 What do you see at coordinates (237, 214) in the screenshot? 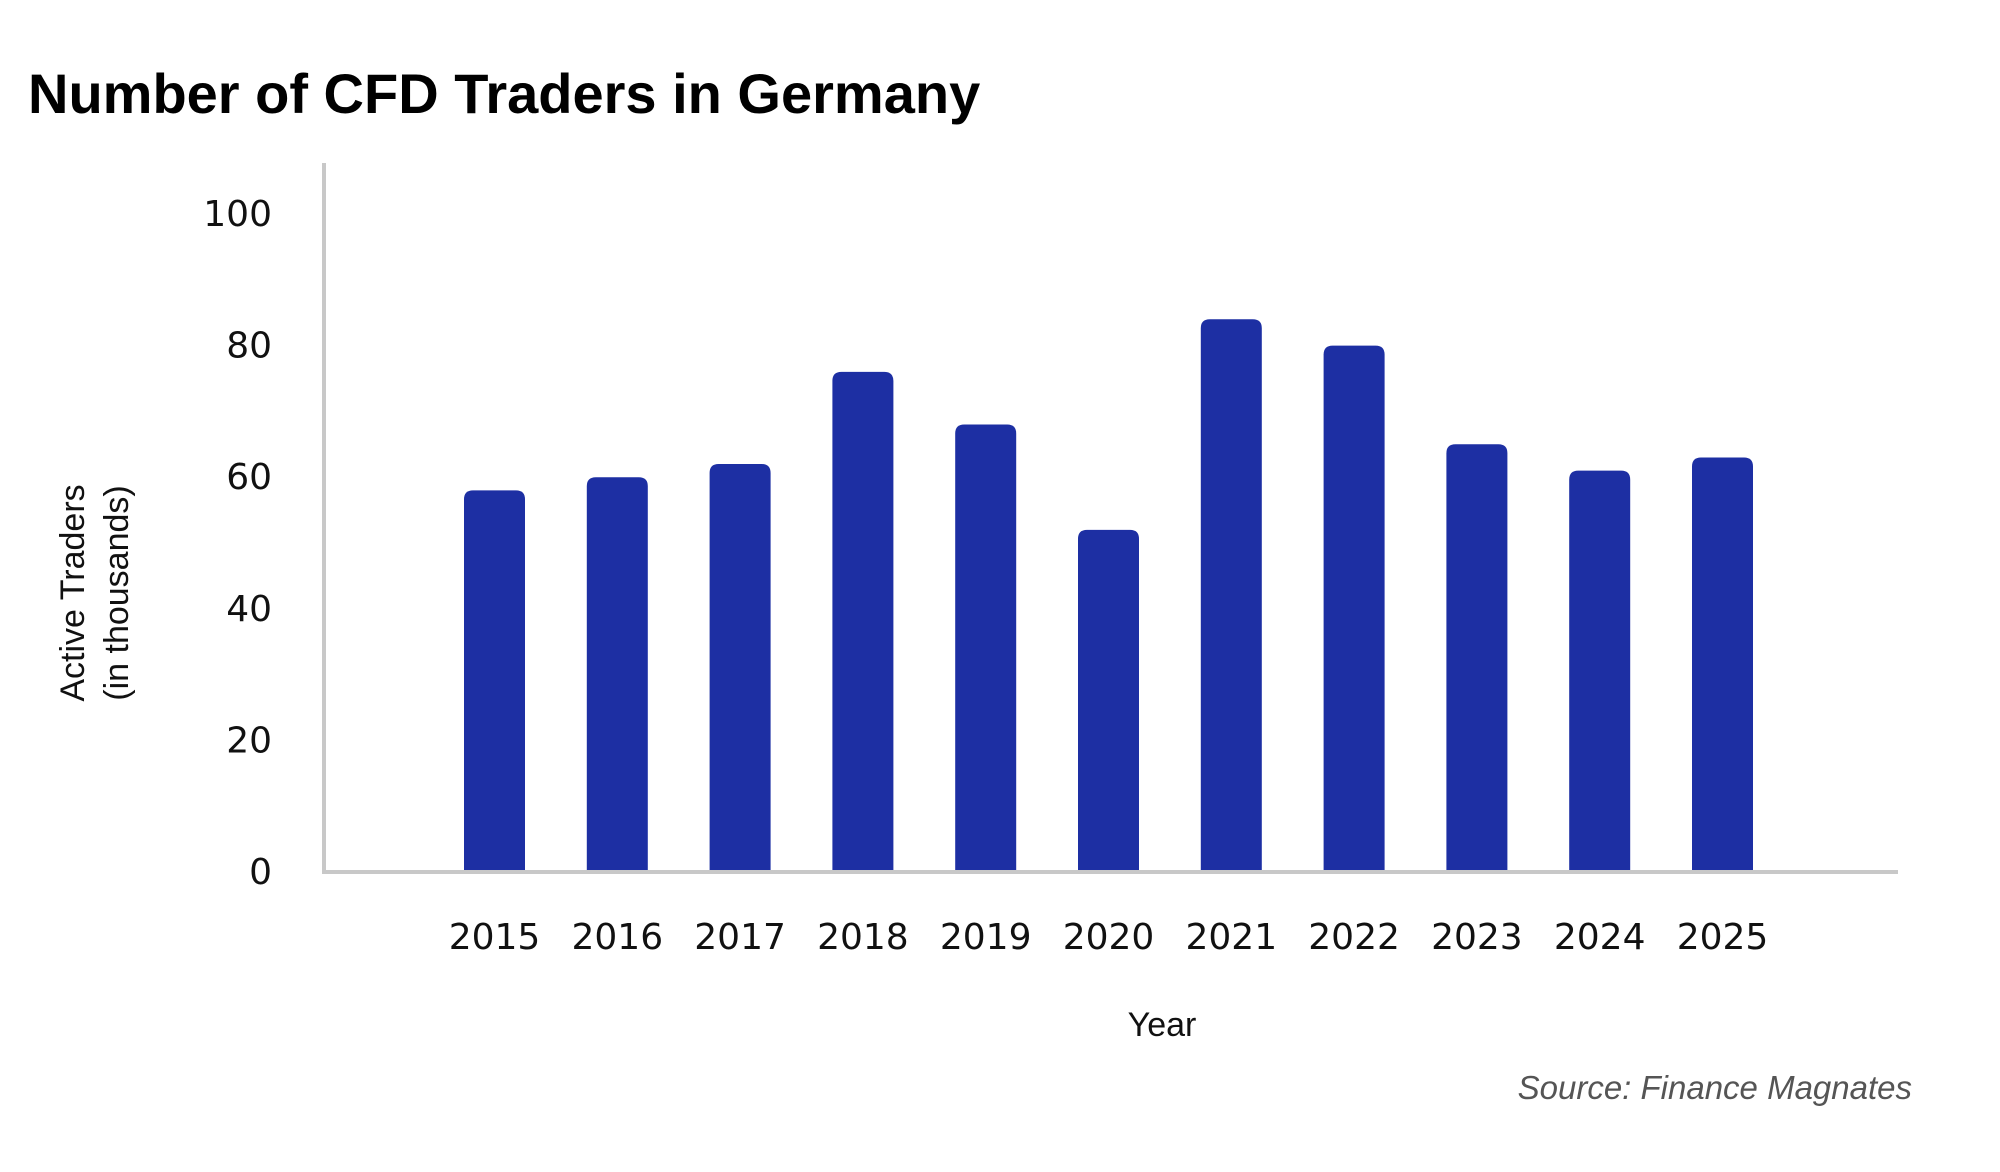
I see `y-tick-label: 100` at bounding box center [237, 214].